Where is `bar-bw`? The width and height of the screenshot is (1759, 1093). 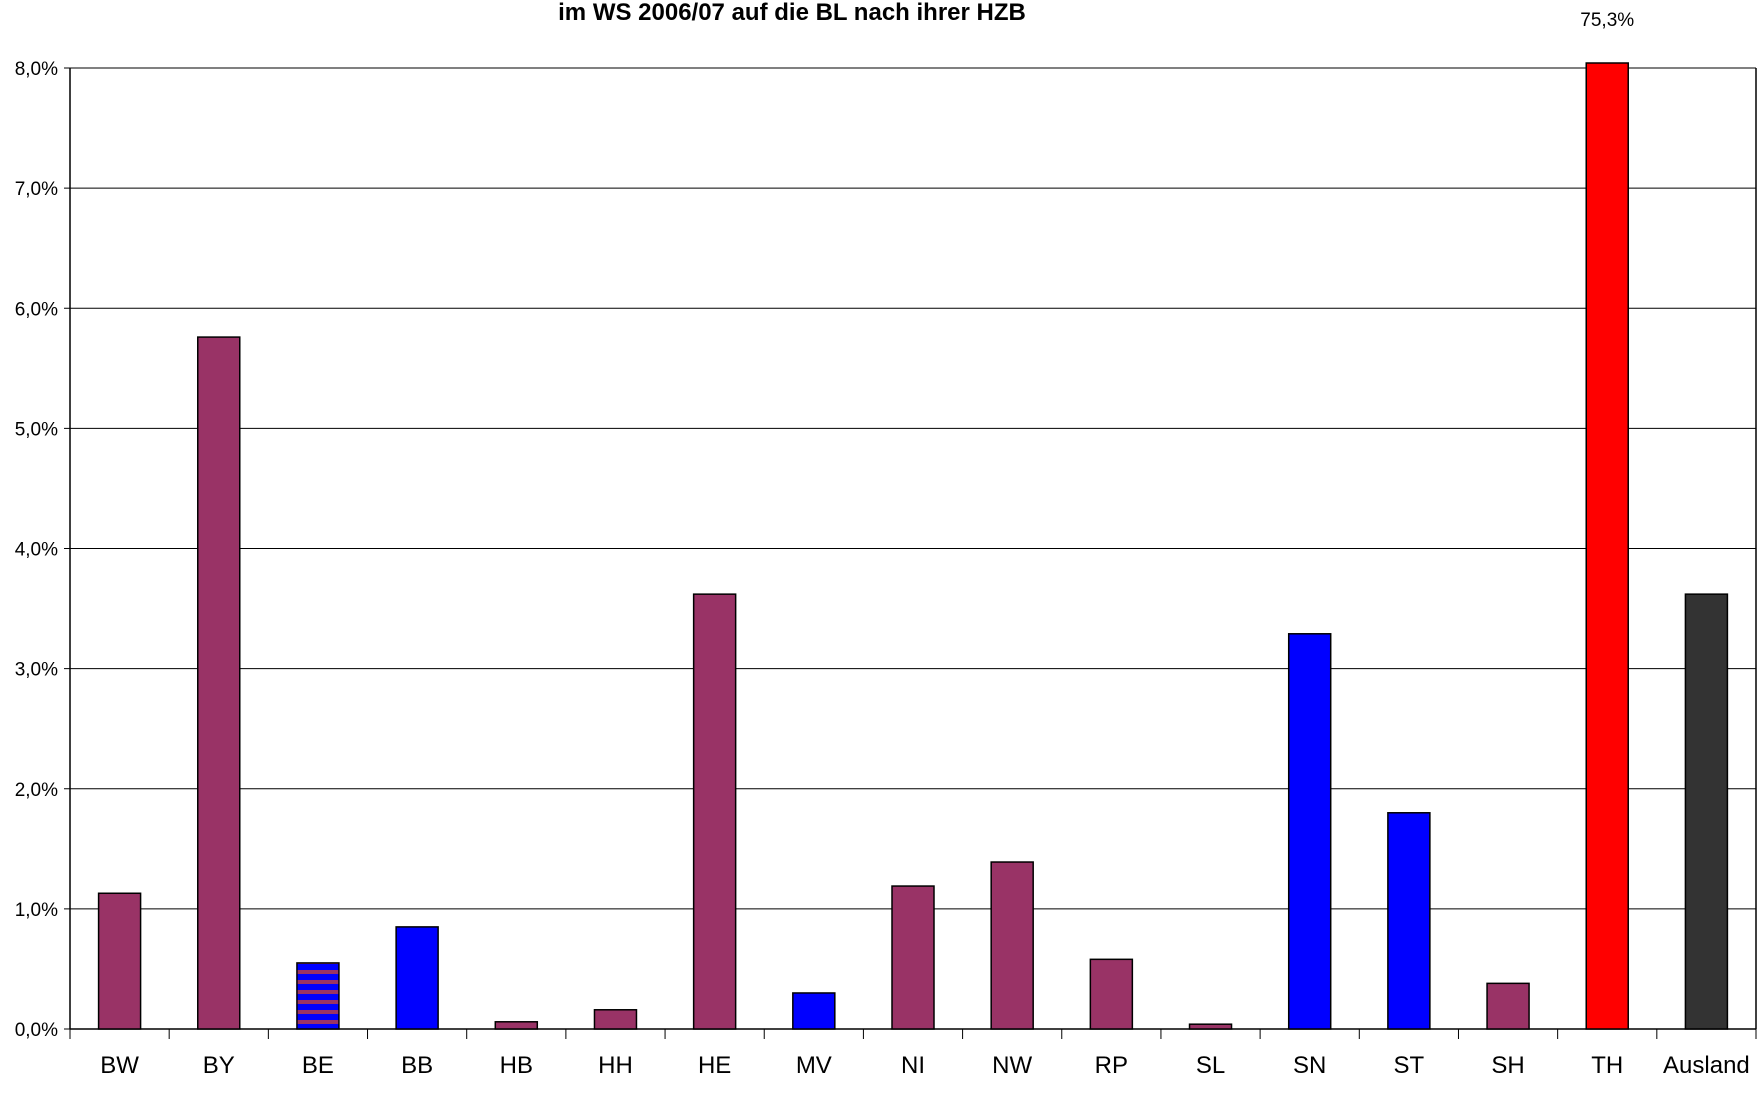
bar-bw is located at coordinates (119, 961).